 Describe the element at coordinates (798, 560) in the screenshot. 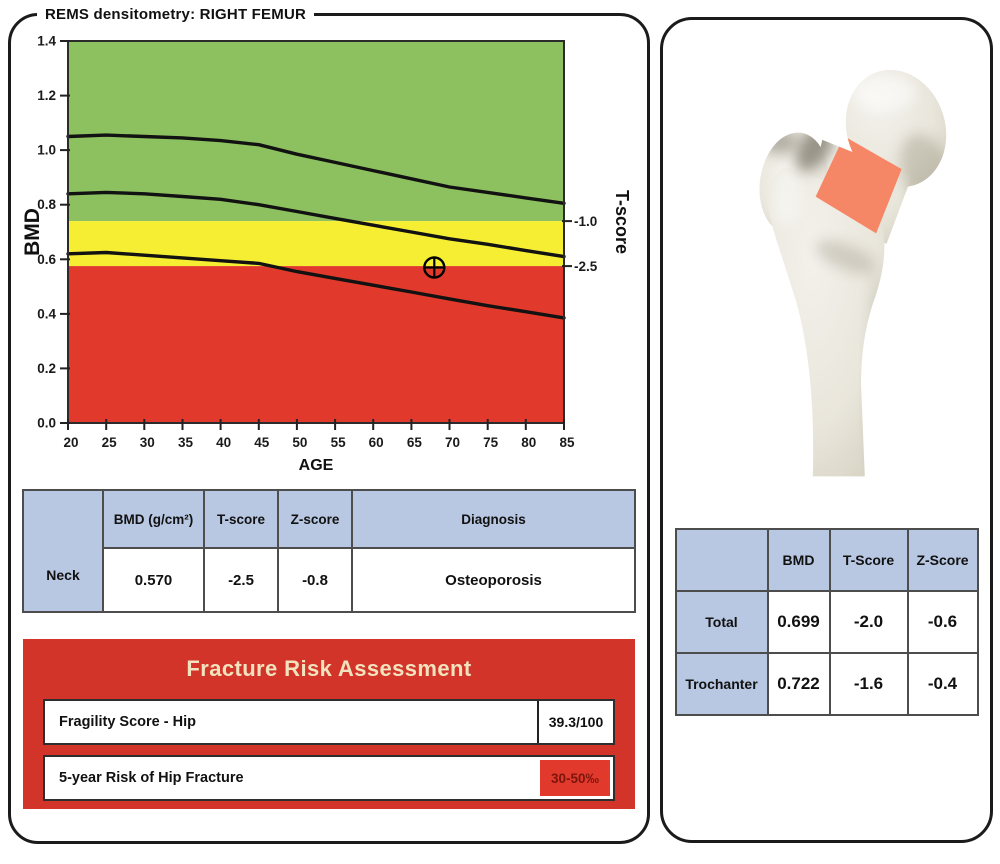

I see `header-bmd: BMD` at that location.